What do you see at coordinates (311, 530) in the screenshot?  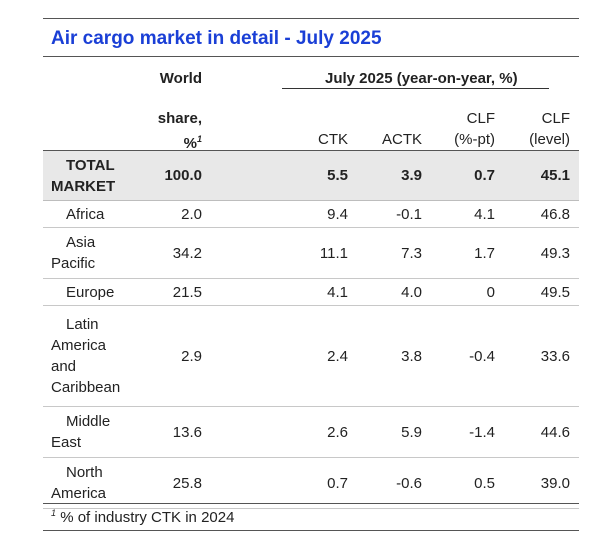 I see `footnote-rule` at bounding box center [311, 530].